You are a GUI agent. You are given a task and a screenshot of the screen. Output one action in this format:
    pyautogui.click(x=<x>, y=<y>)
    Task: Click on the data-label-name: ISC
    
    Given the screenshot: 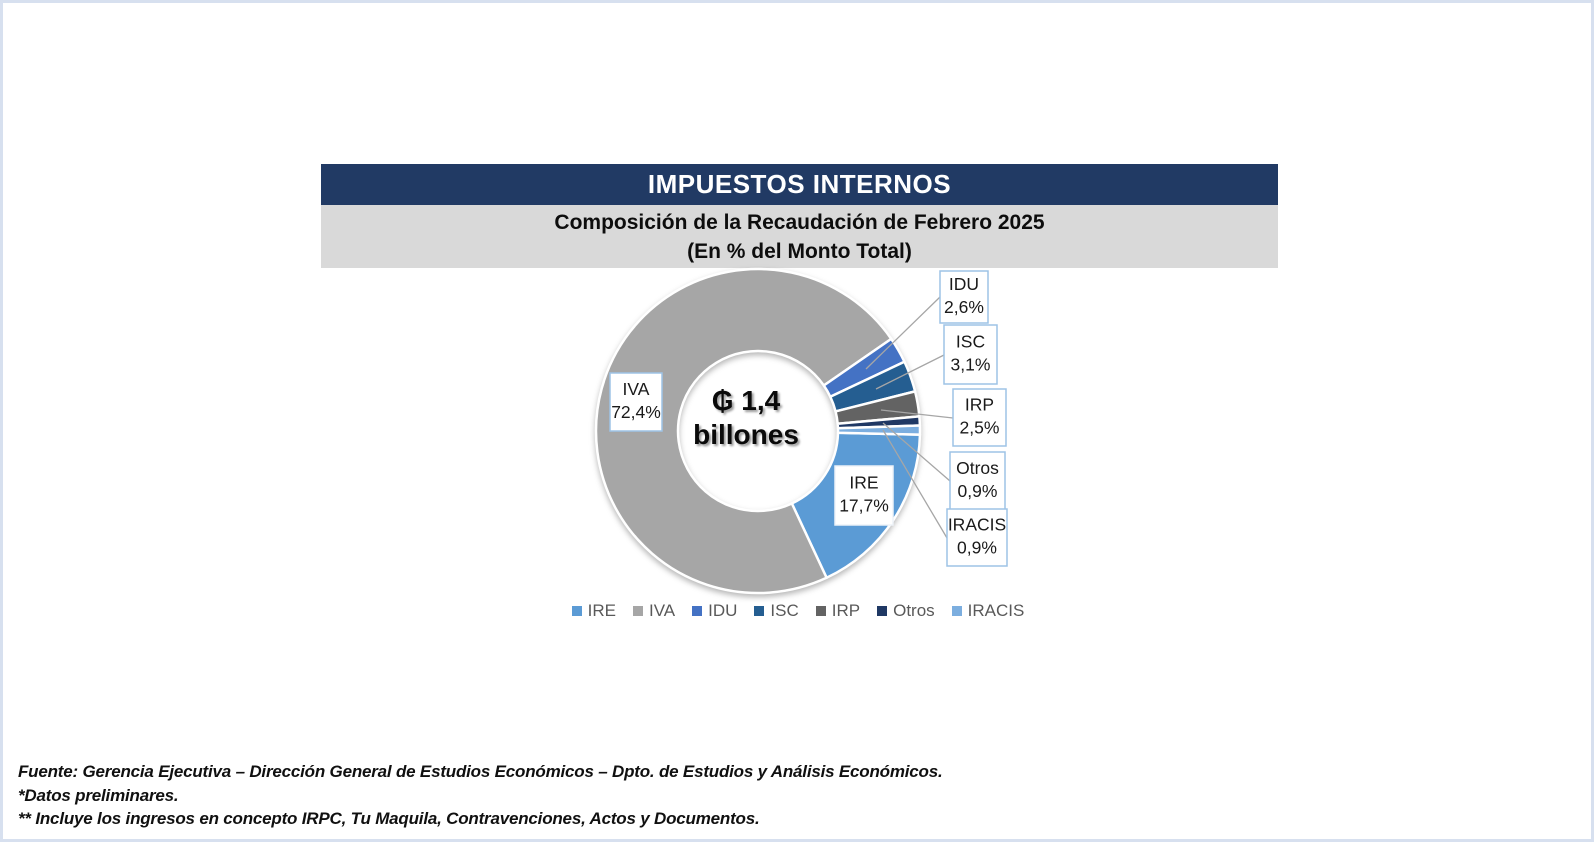 What is the action you would take?
    pyautogui.click(x=970, y=342)
    